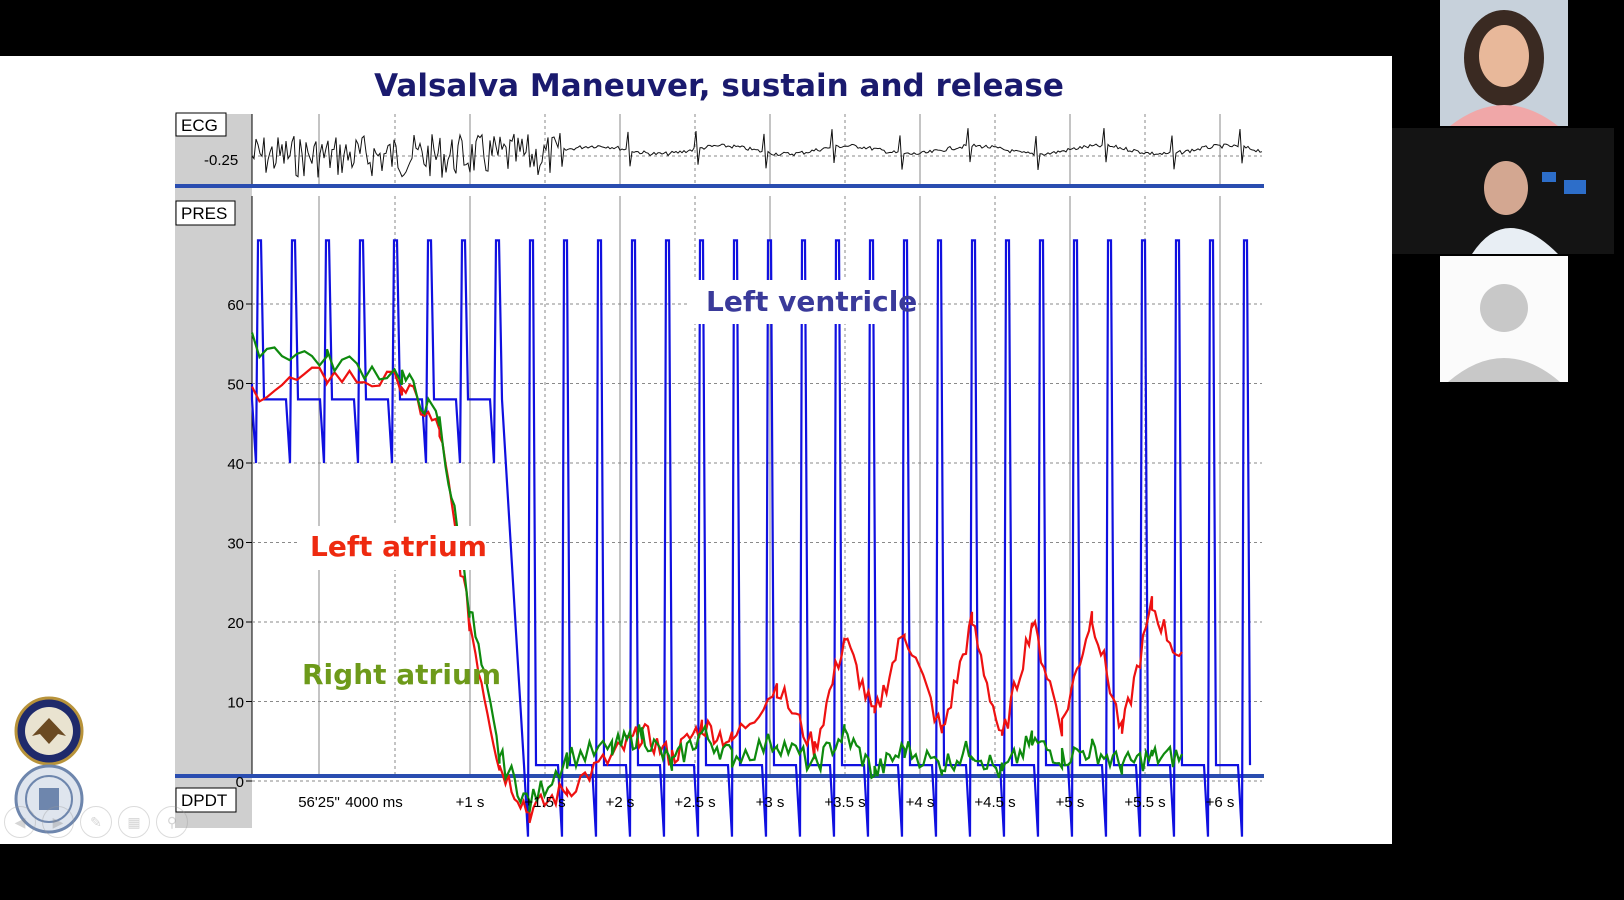 Image resolution: width=1624 pixels, height=900 pixels. What do you see at coordinates (1503, 191) in the screenshot?
I see `participant-2-video` at bounding box center [1503, 191].